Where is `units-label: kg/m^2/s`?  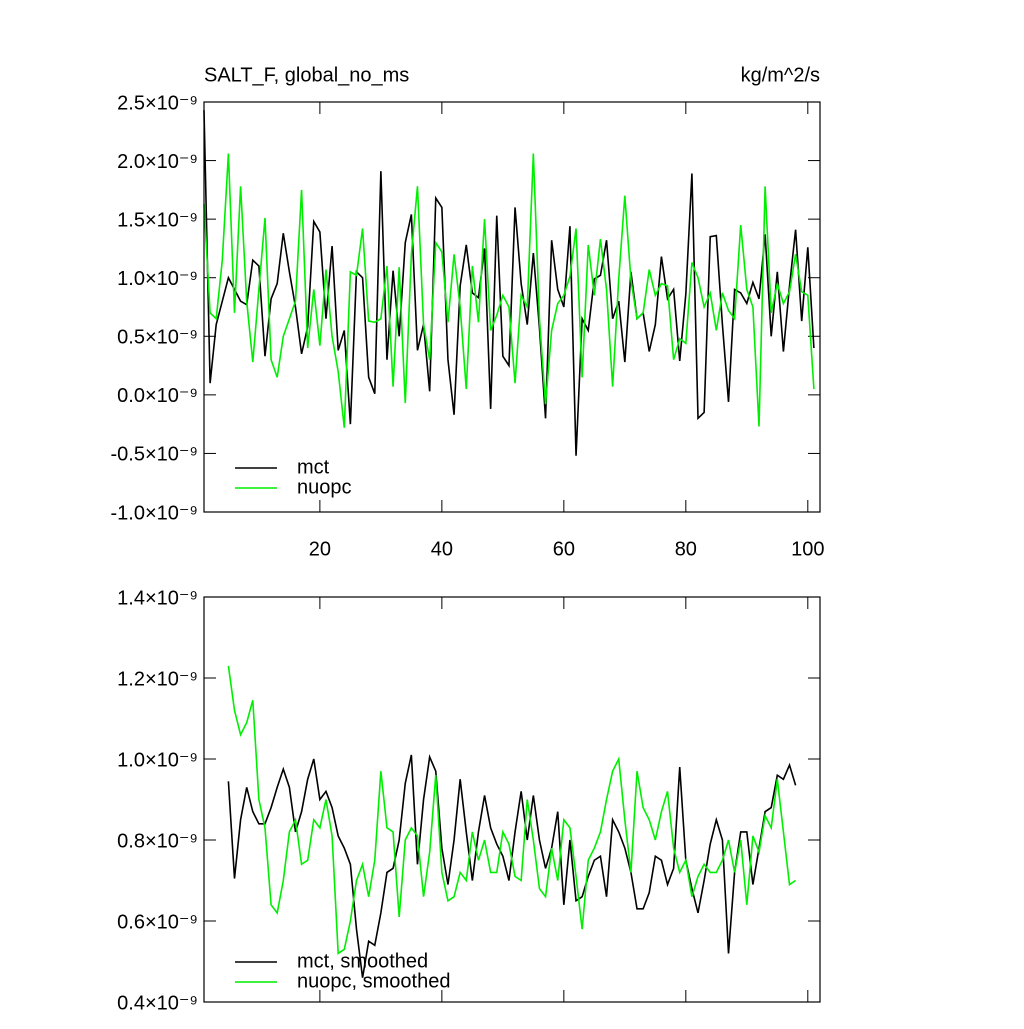 units-label: kg/m^2/s is located at coordinates (780, 75).